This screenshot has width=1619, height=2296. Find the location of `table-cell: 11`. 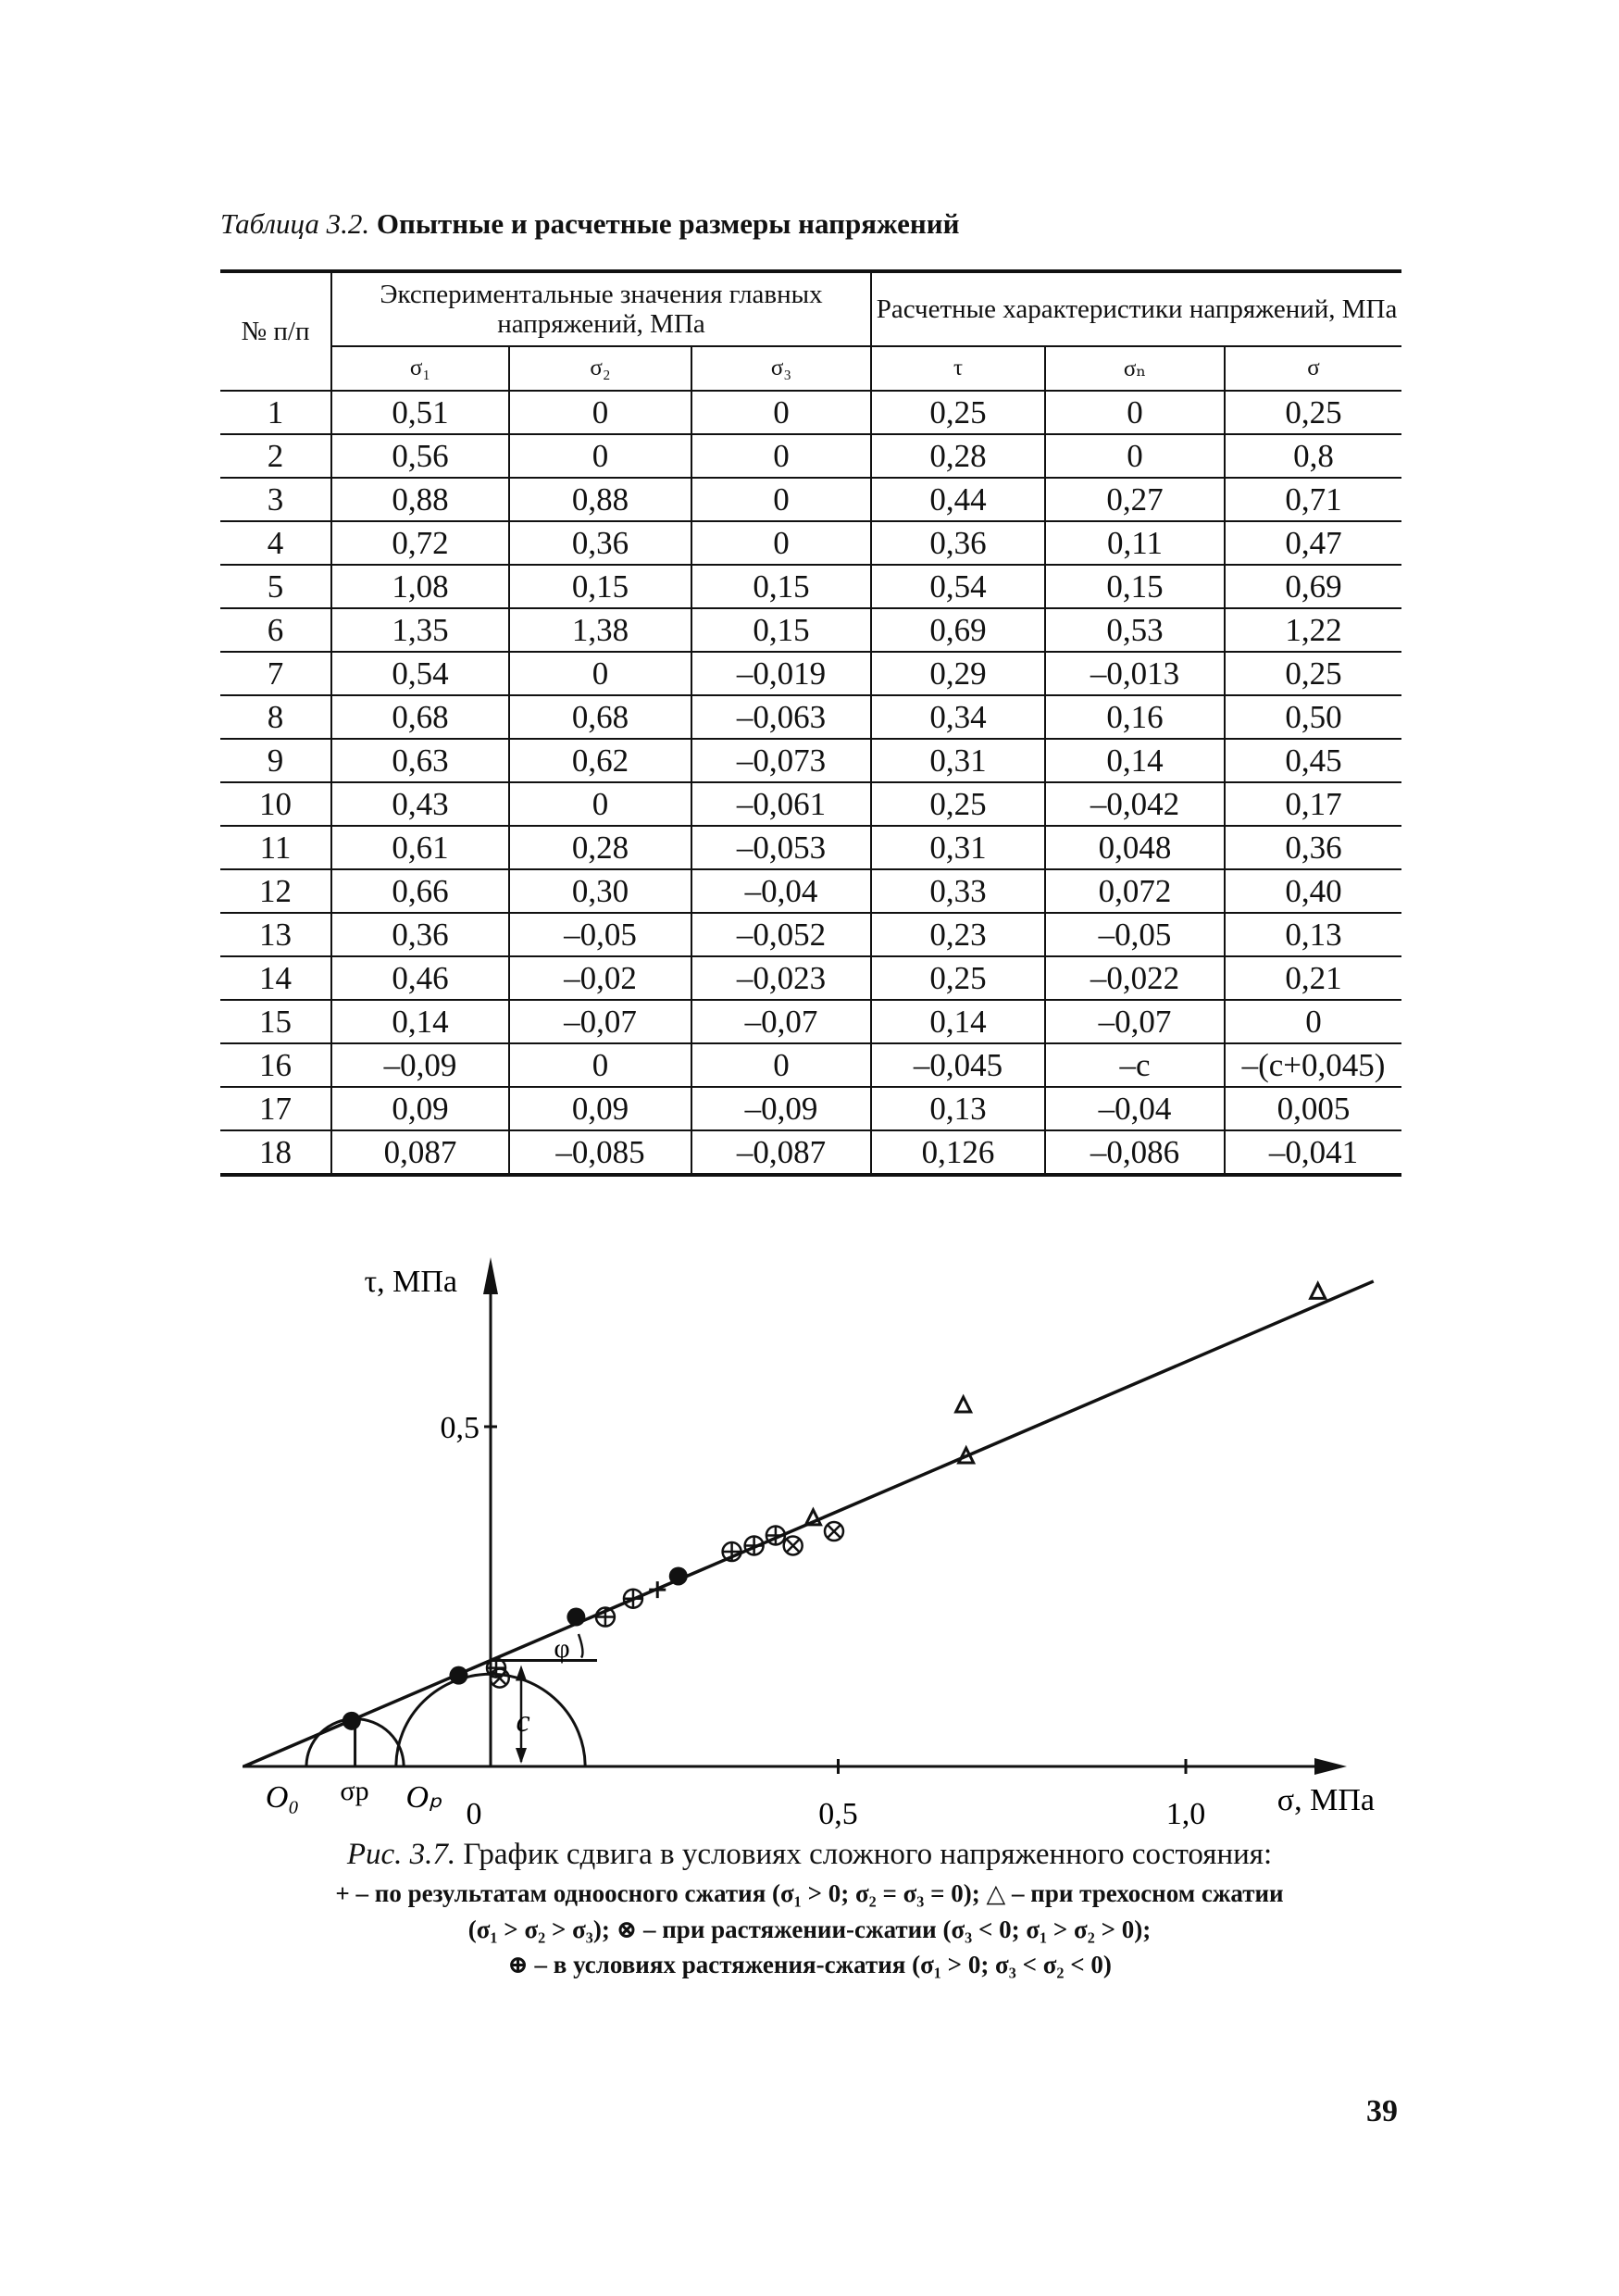

table-cell: 11 is located at coordinates (276, 847).